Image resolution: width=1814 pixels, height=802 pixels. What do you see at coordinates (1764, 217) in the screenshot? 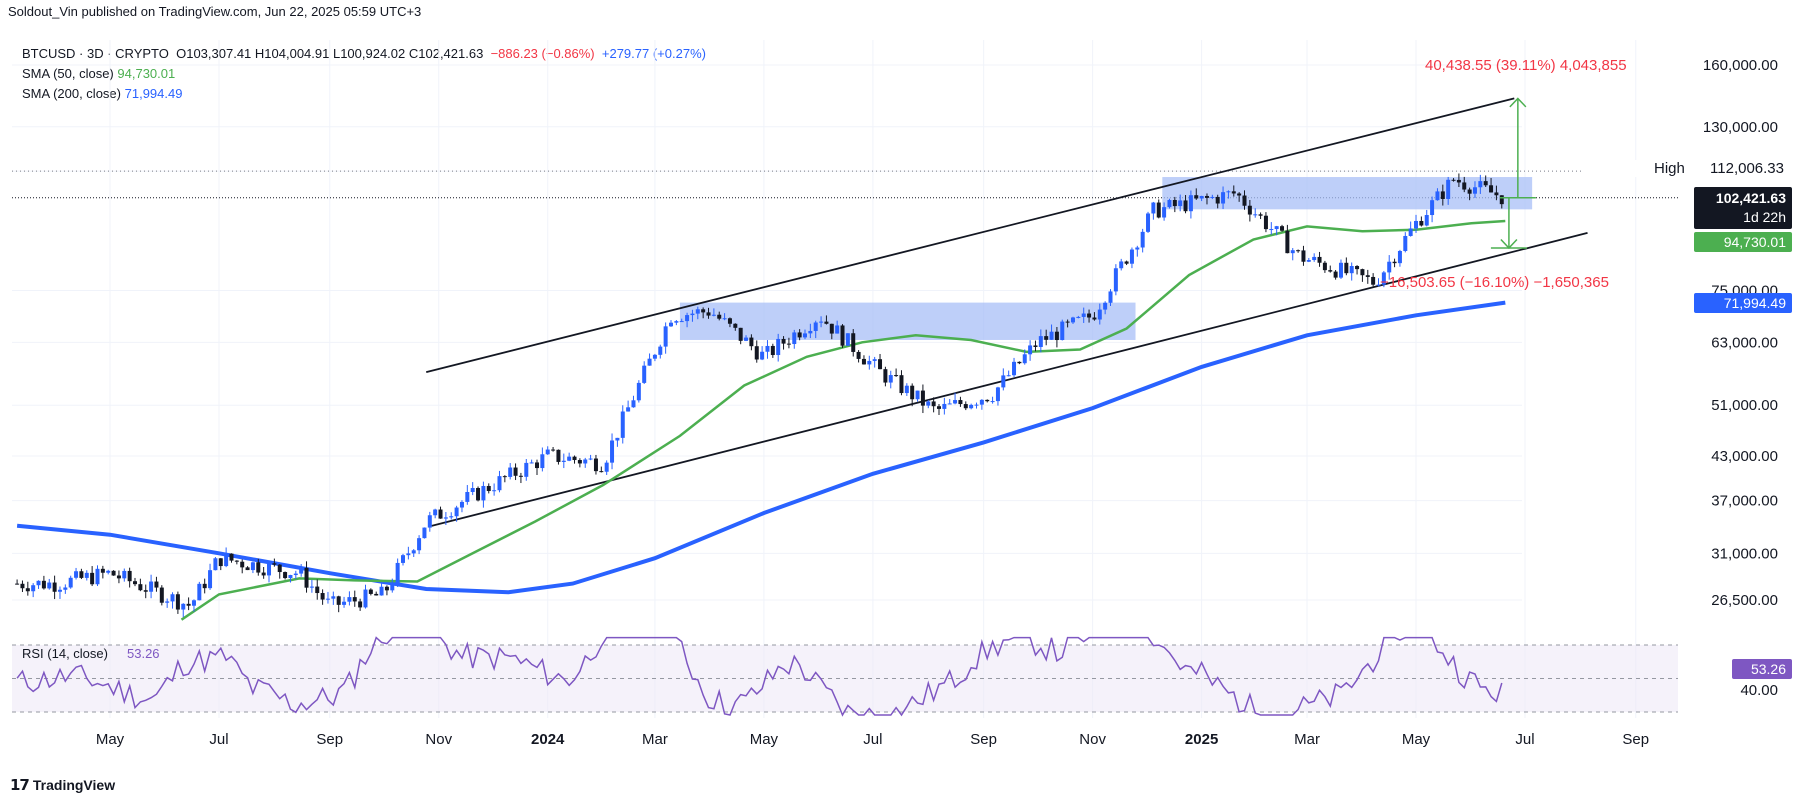
I see `countdown-value: 1d 22h` at bounding box center [1764, 217].